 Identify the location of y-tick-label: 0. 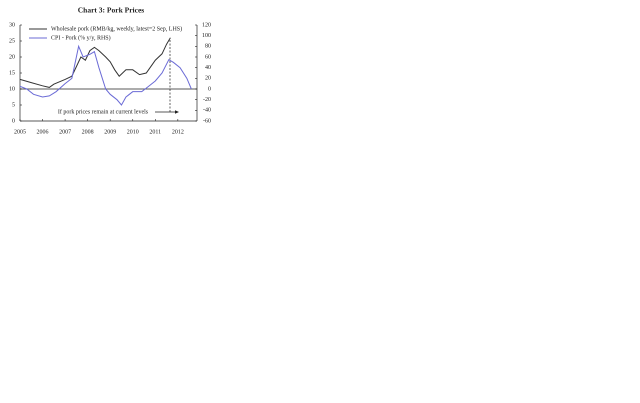
(13, 121).